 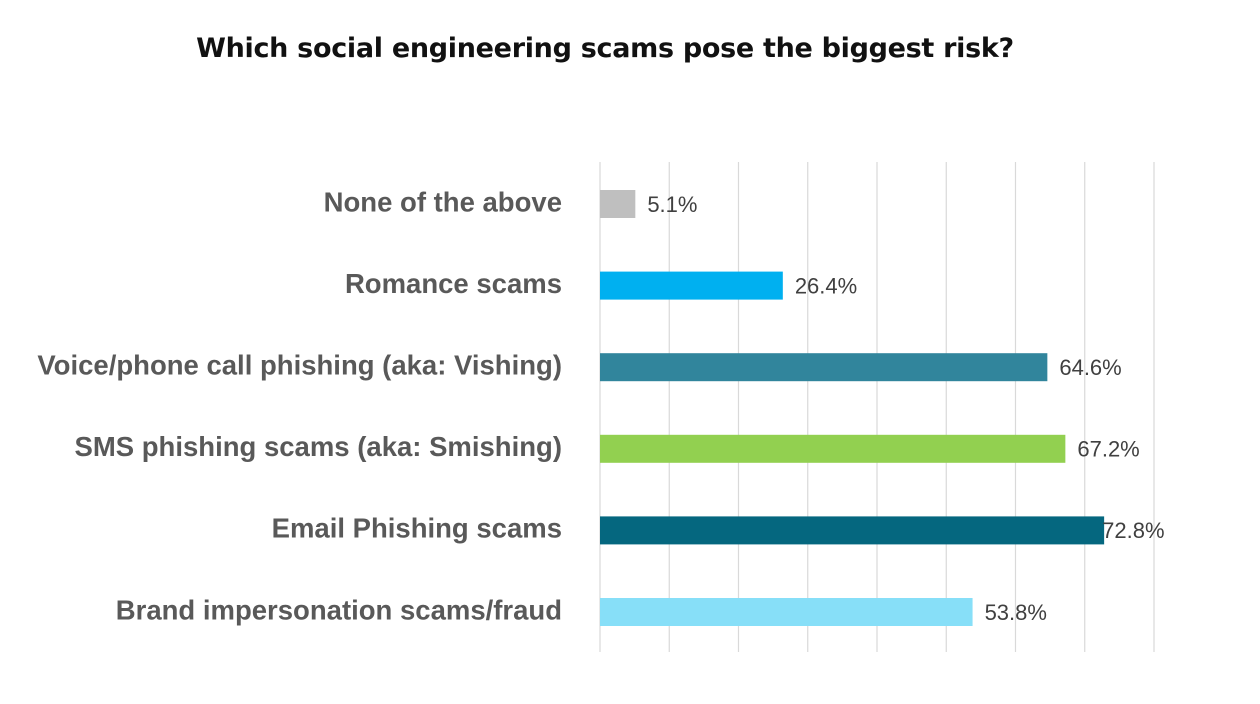 What do you see at coordinates (417, 528) in the screenshot?
I see `category-label-4: Email Phishing scams` at bounding box center [417, 528].